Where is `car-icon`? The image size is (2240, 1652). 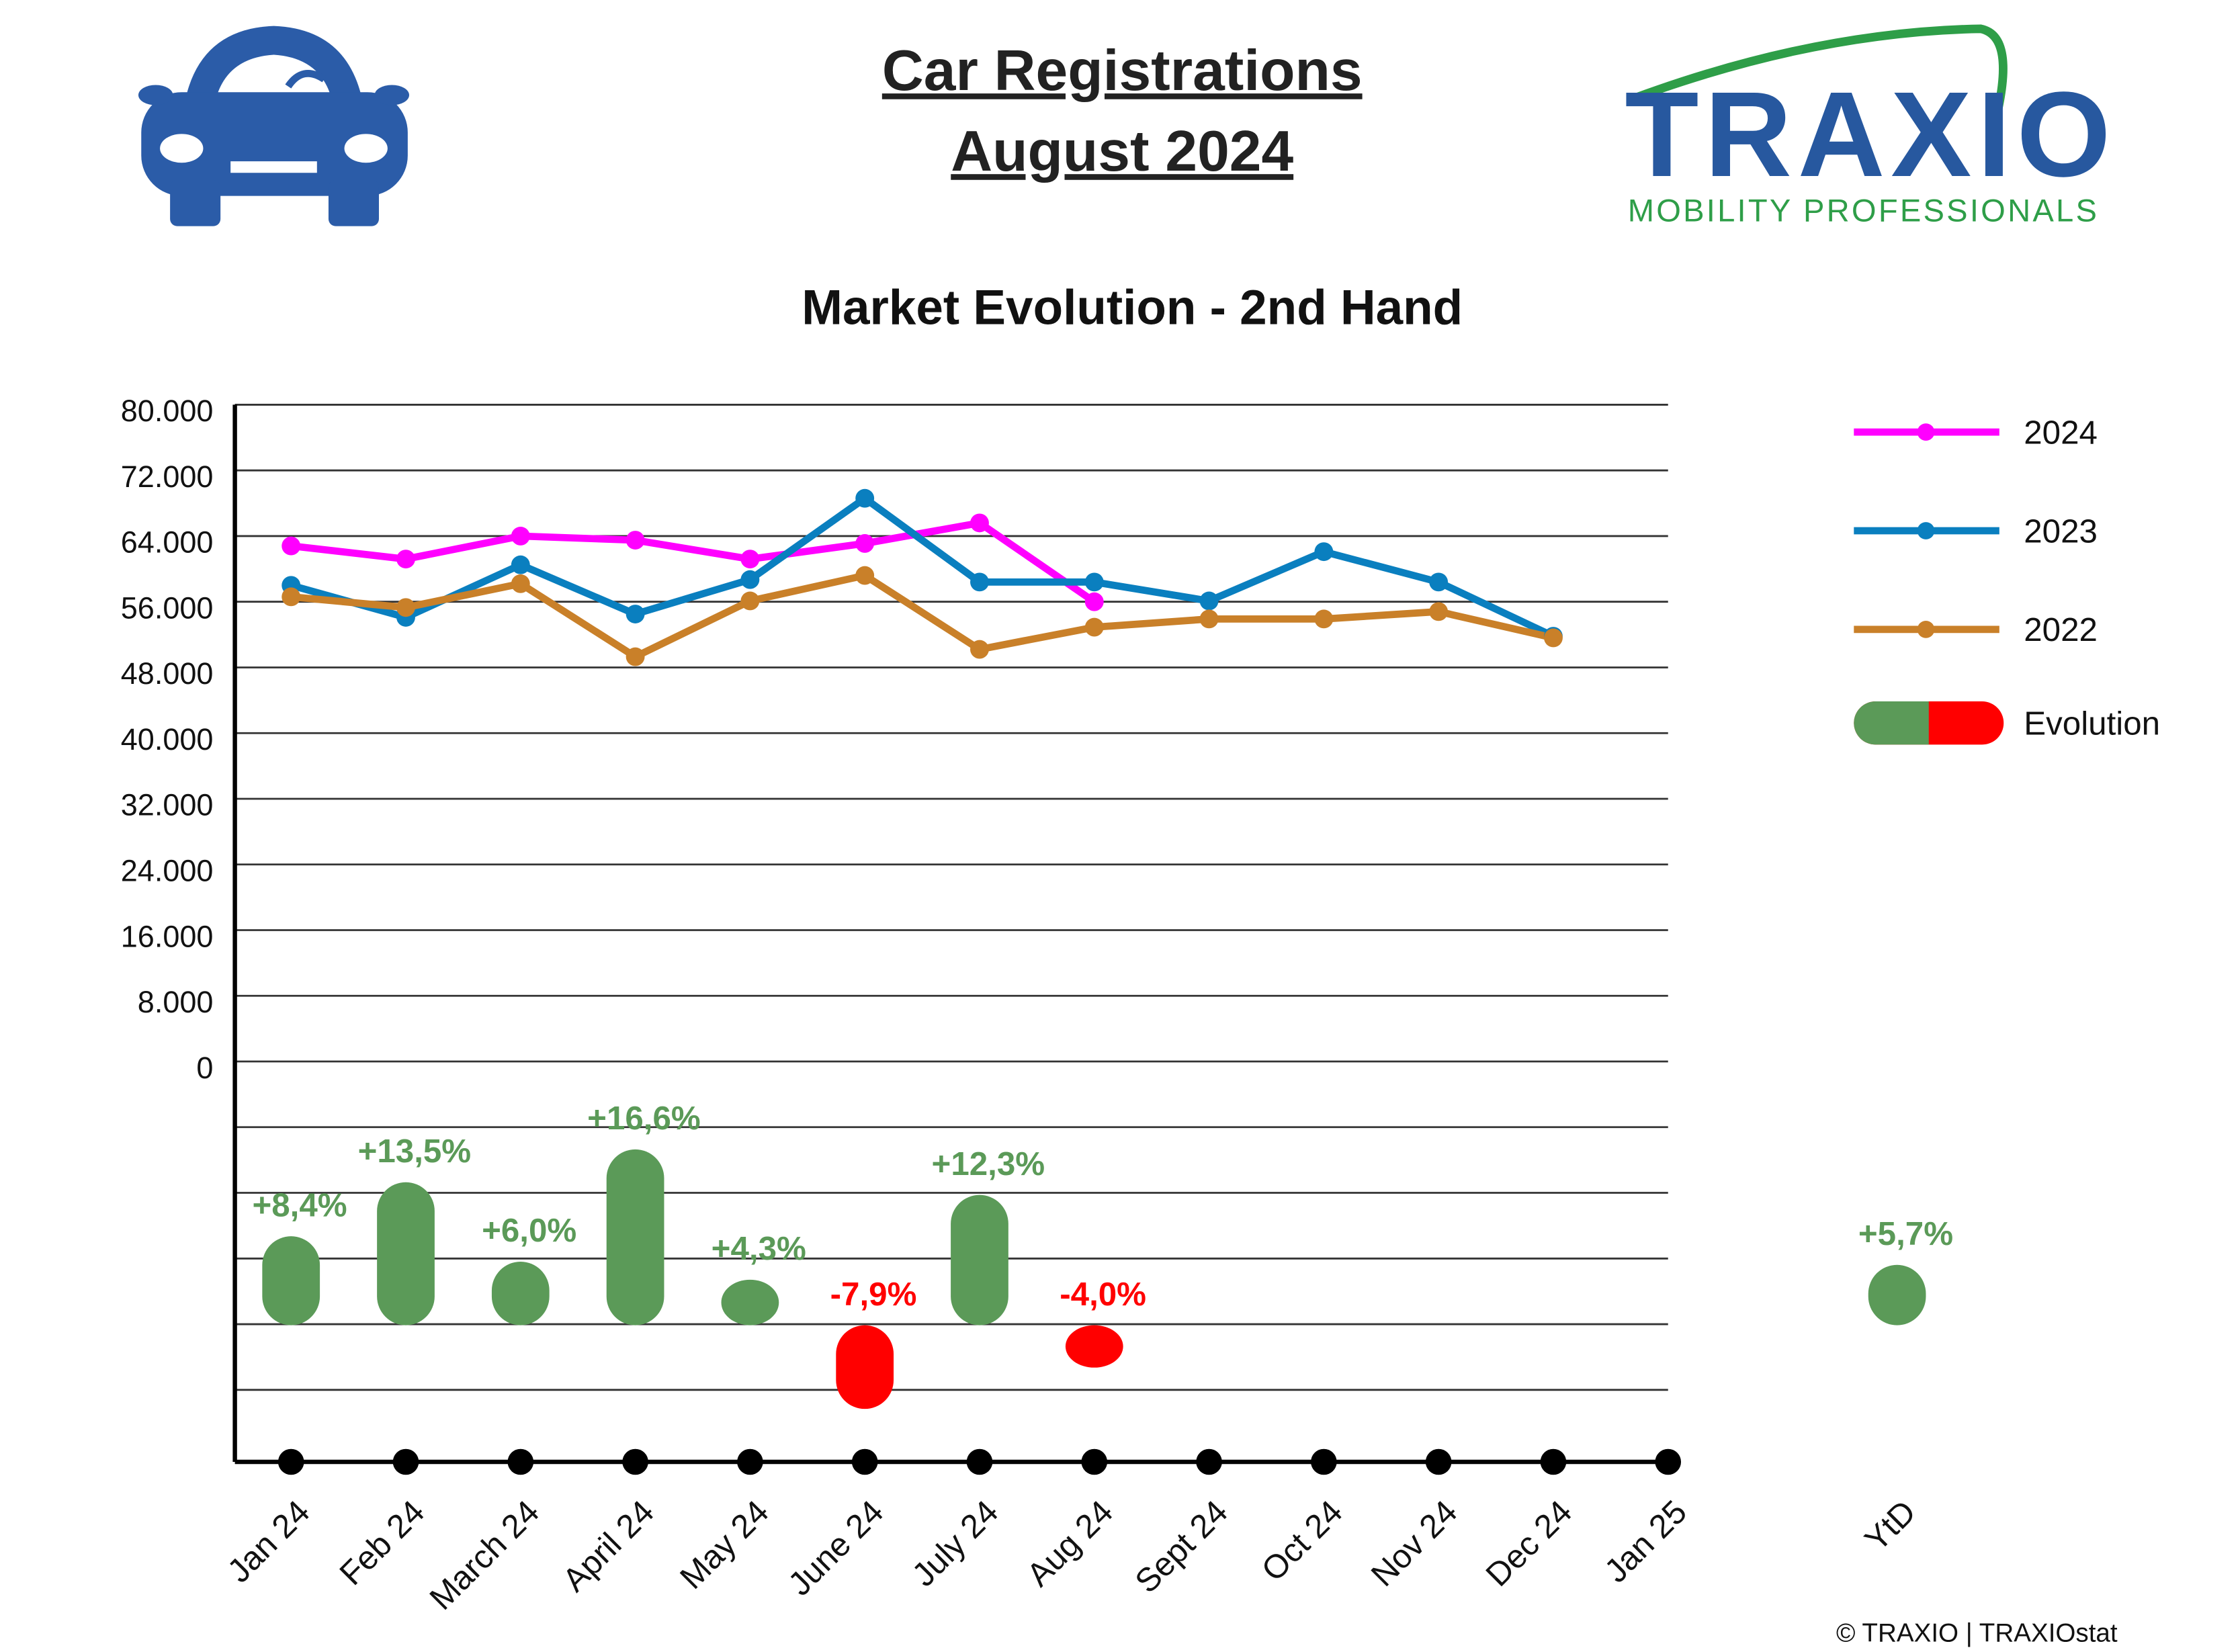 car-icon is located at coordinates (274, 126).